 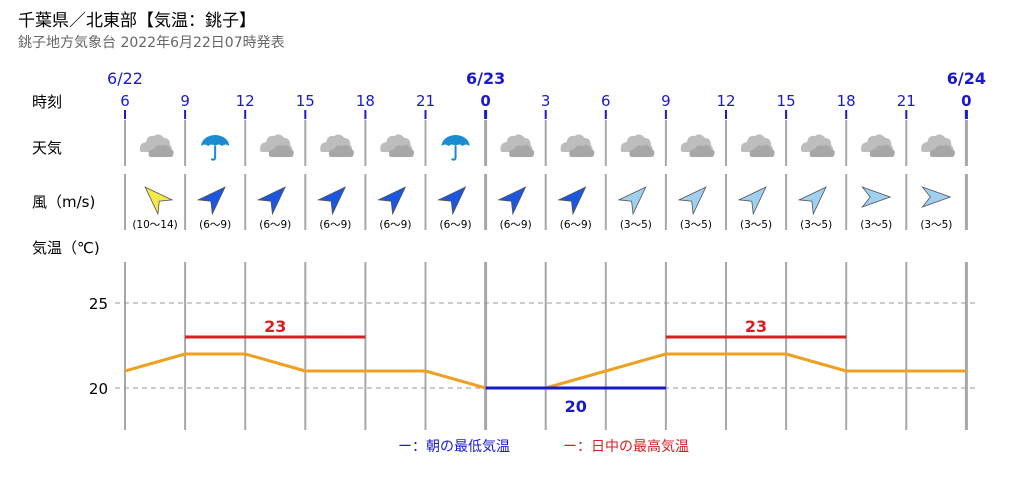 What do you see at coordinates (151, 43) in the screenshot?
I see `page-subtitle: 銚子地方気象台 2022年6月22日07時発表` at bounding box center [151, 43].